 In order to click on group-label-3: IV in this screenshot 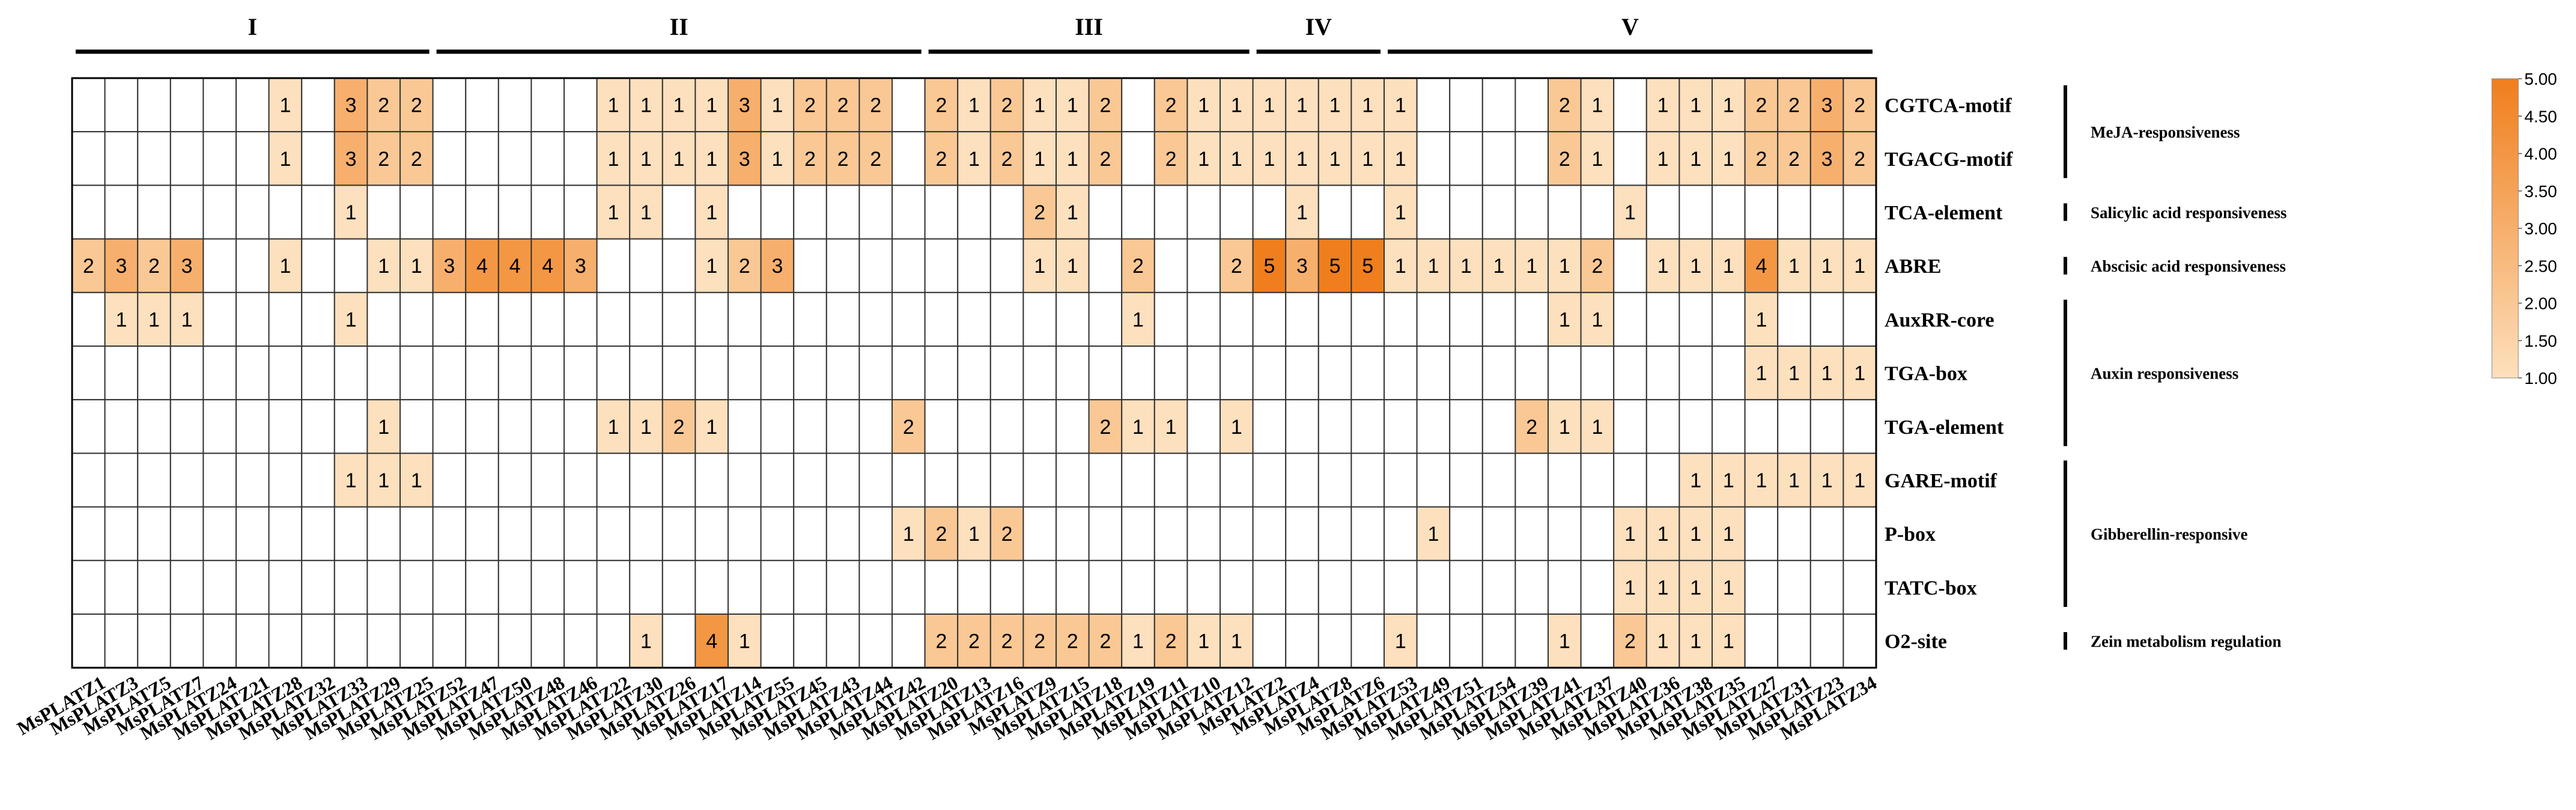, I will do `click(1318, 27)`.